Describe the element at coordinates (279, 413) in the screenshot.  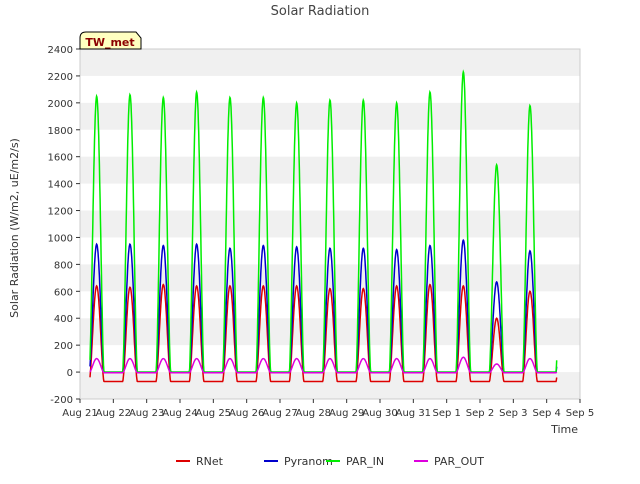
I see `x-tick-label: Aug 27` at that location.